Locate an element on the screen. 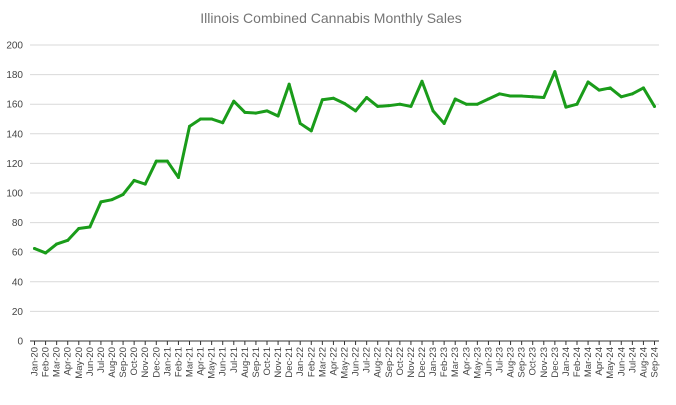  x-tick-label: Sep-20 is located at coordinates (123, 362).